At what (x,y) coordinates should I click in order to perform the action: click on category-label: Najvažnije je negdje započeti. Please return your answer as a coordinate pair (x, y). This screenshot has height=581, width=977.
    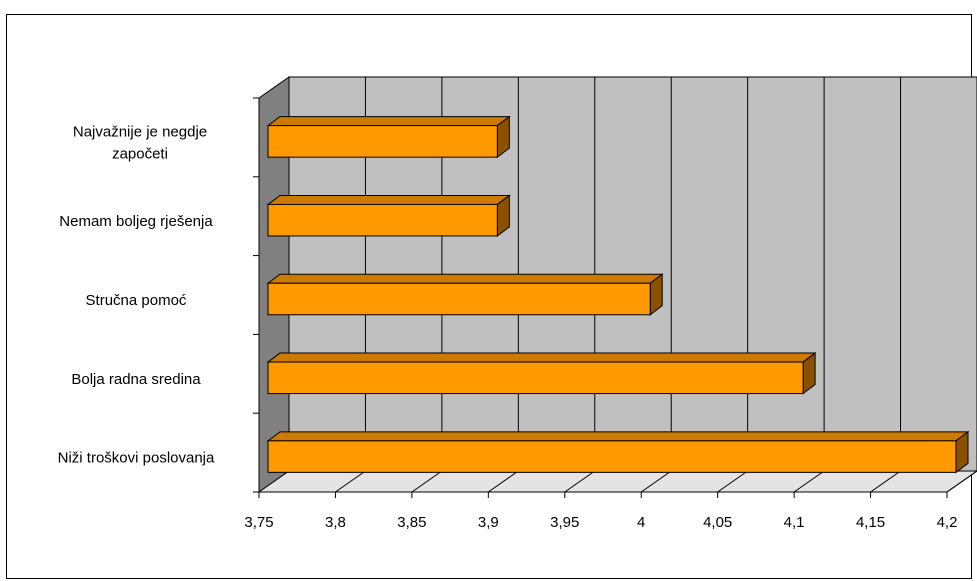
    Looking at the image, I should click on (140, 142).